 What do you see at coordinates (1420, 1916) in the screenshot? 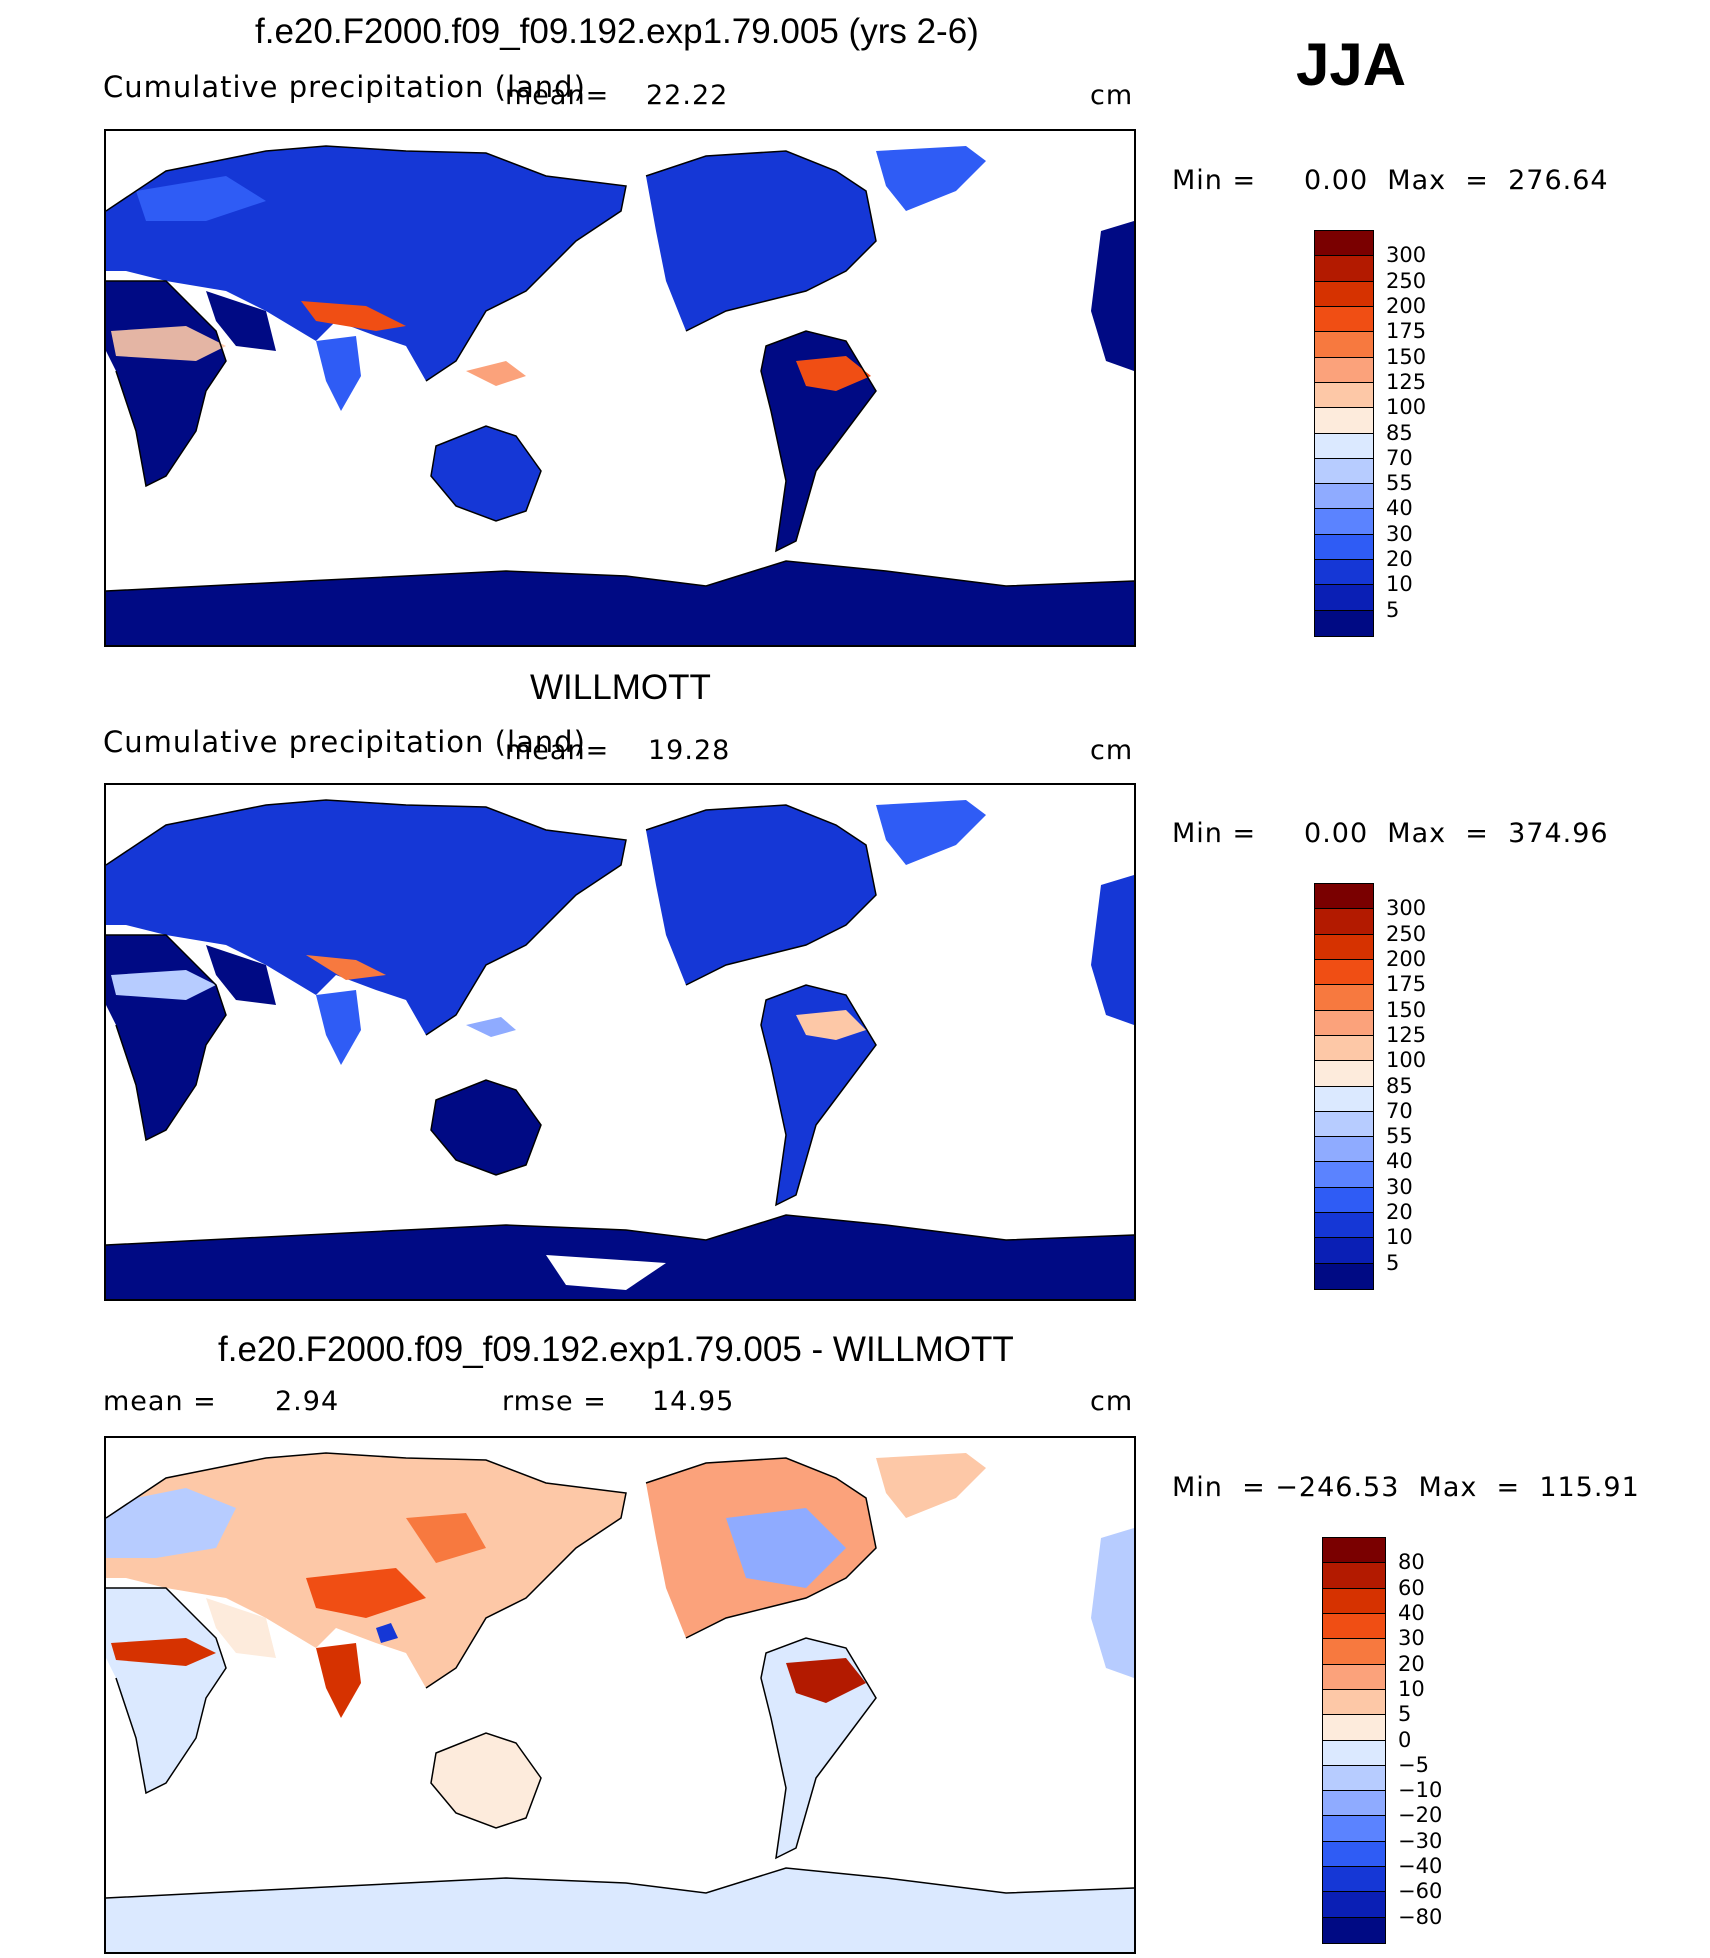
I see `colorbar-label: −80` at bounding box center [1420, 1916].